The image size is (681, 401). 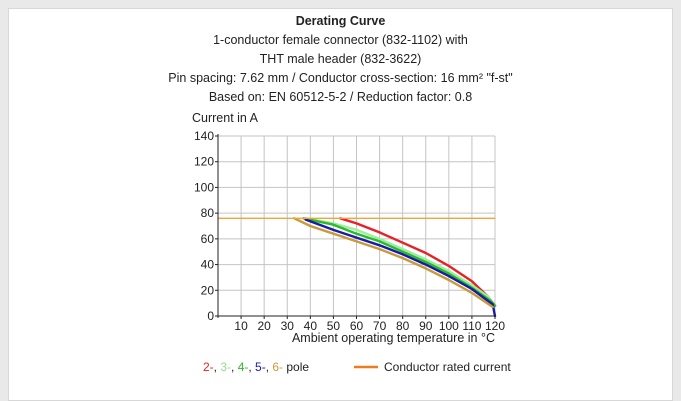 I want to click on chart-subtitle-2: THT male header (832-3622), so click(x=340, y=59).